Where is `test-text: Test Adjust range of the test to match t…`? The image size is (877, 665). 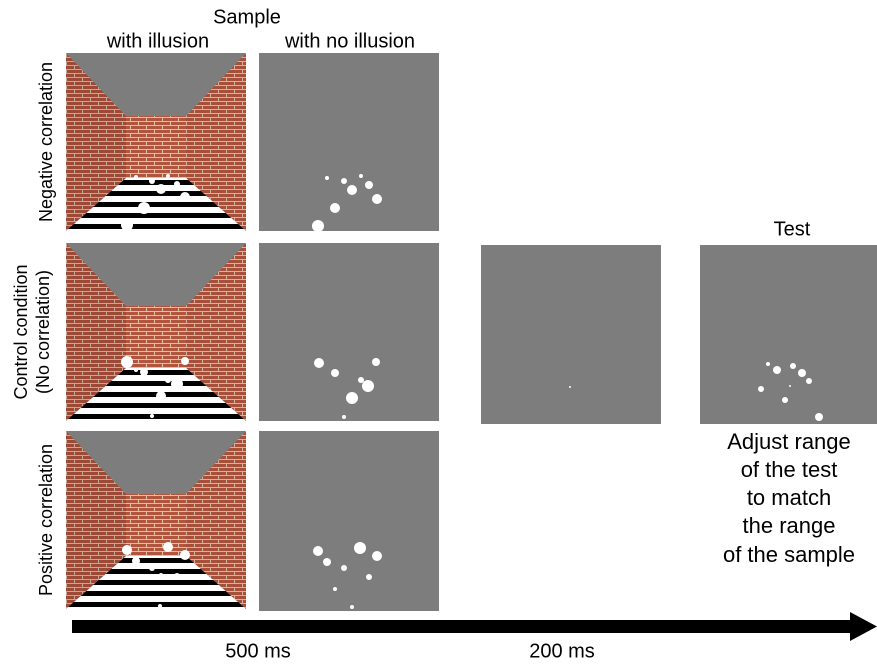
test-text: Test Adjust range of the test to match t… is located at coordinates (789, 392).